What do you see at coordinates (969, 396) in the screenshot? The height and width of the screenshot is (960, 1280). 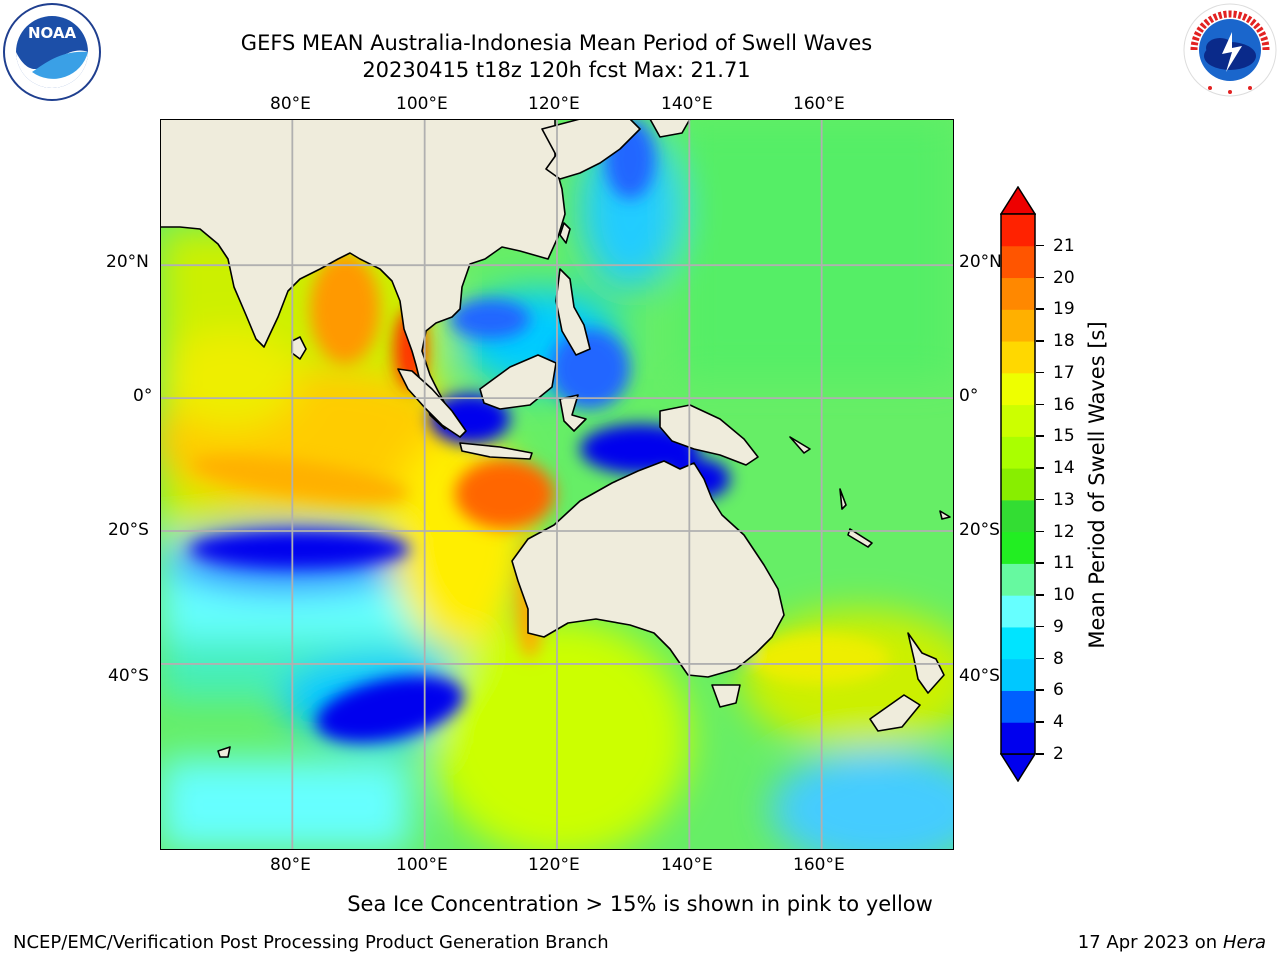 I see `lat-tick-right-0: 0°` at bounding box center [969, 396].